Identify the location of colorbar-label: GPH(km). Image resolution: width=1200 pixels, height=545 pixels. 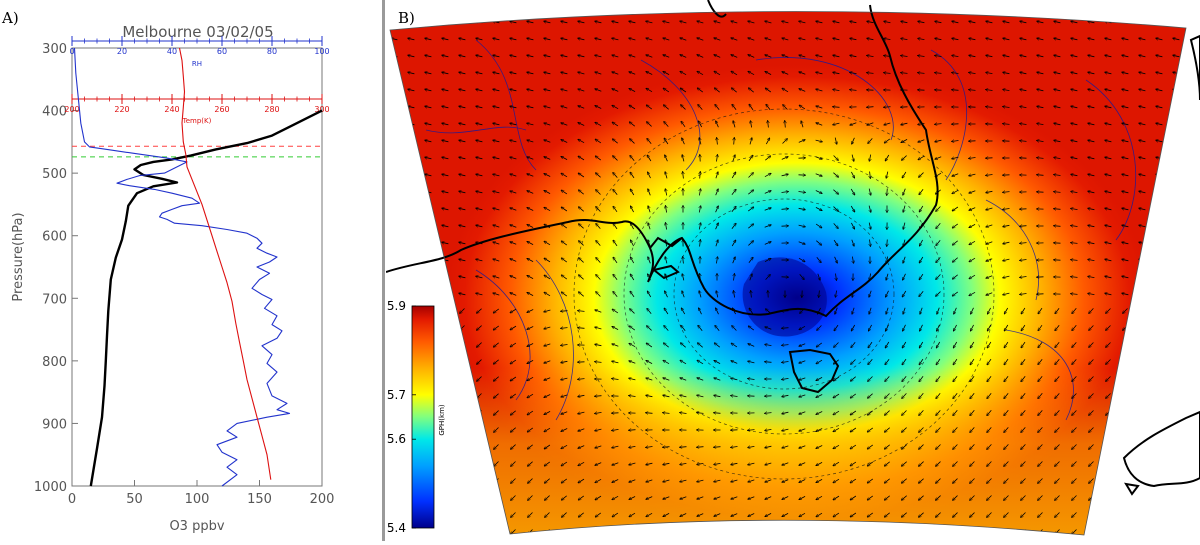
(442, 420).